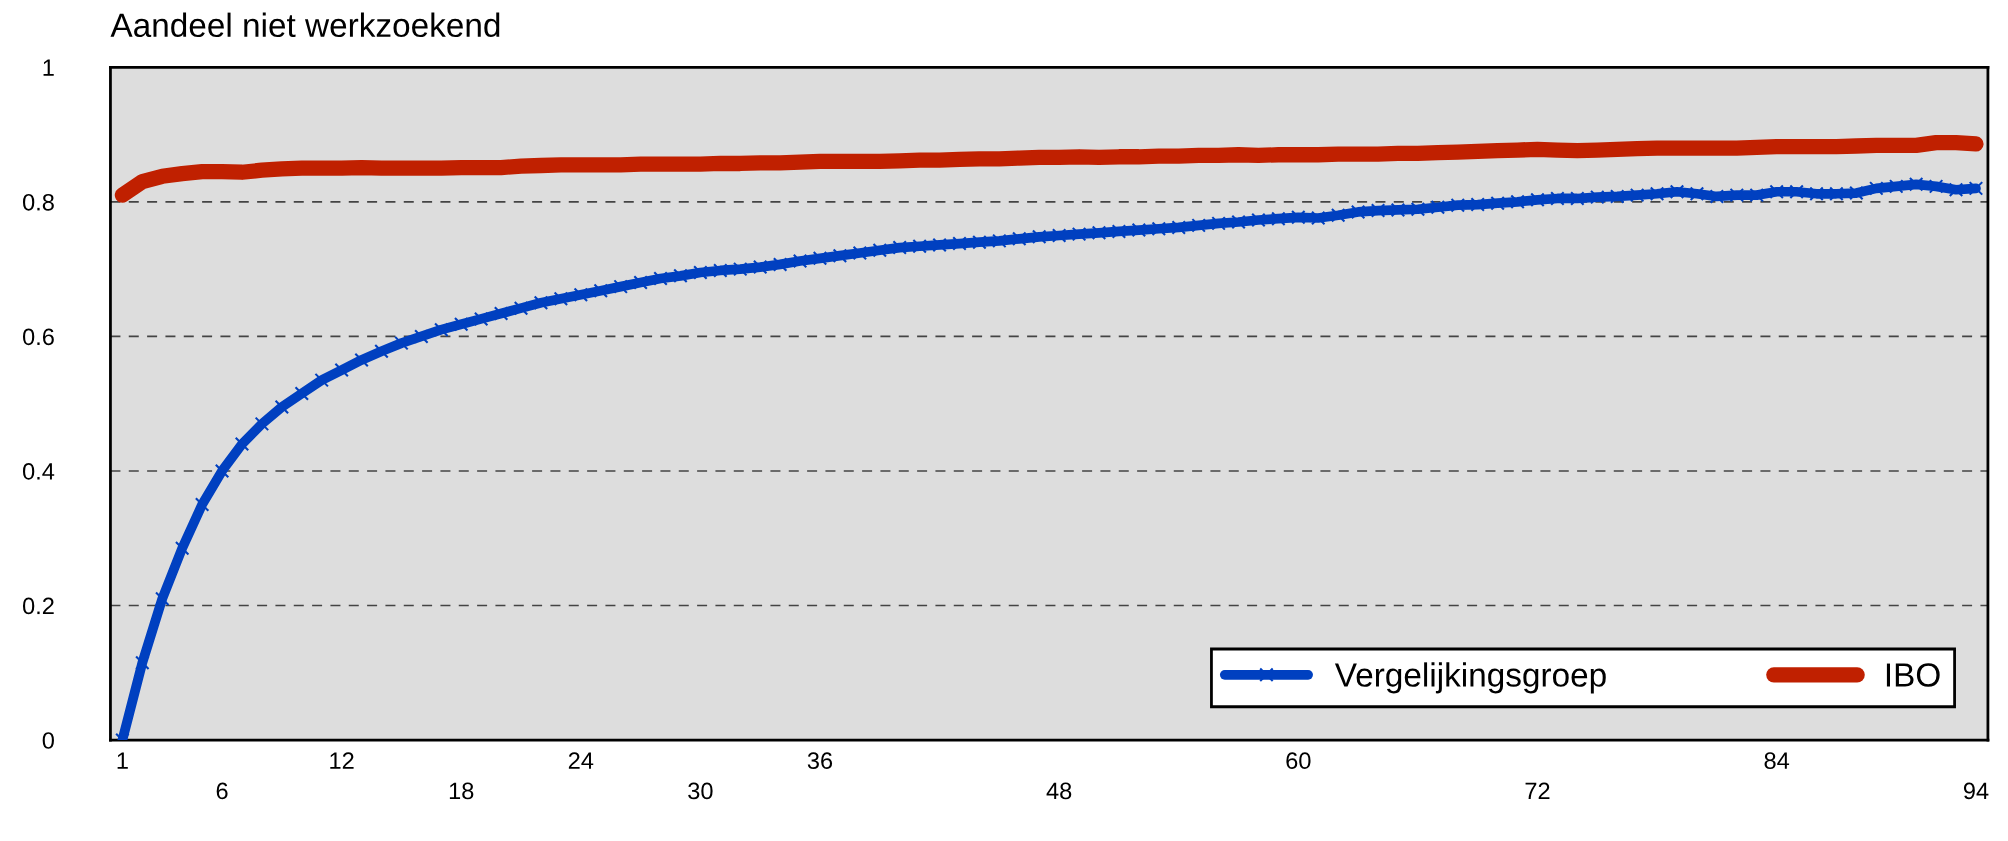 Image resolution: width=2008 pixels, height=841 pixels. I want to click on y-tick-label: 0.6, so click(38, 337).